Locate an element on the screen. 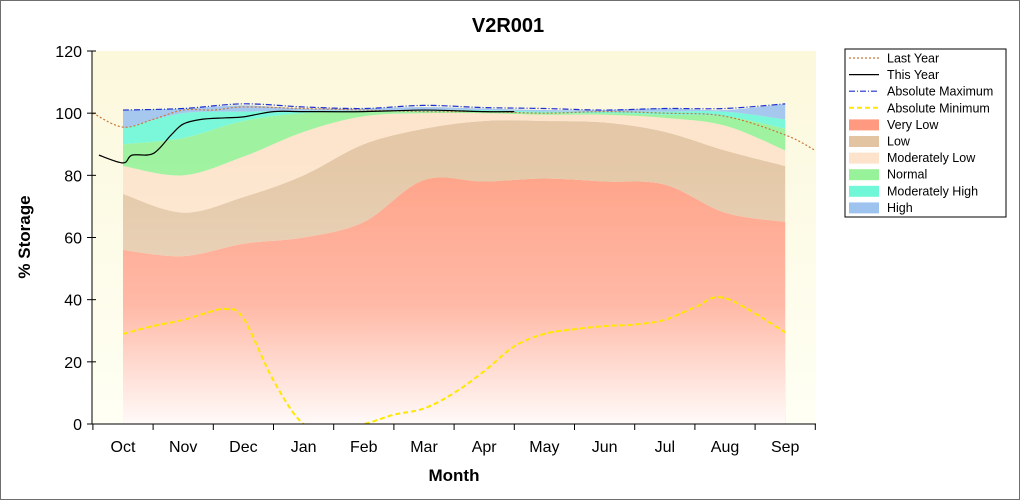 This screenshot has height=500, width=1020. legend-swatch-moderately-high is located at coordinates (864, 191).